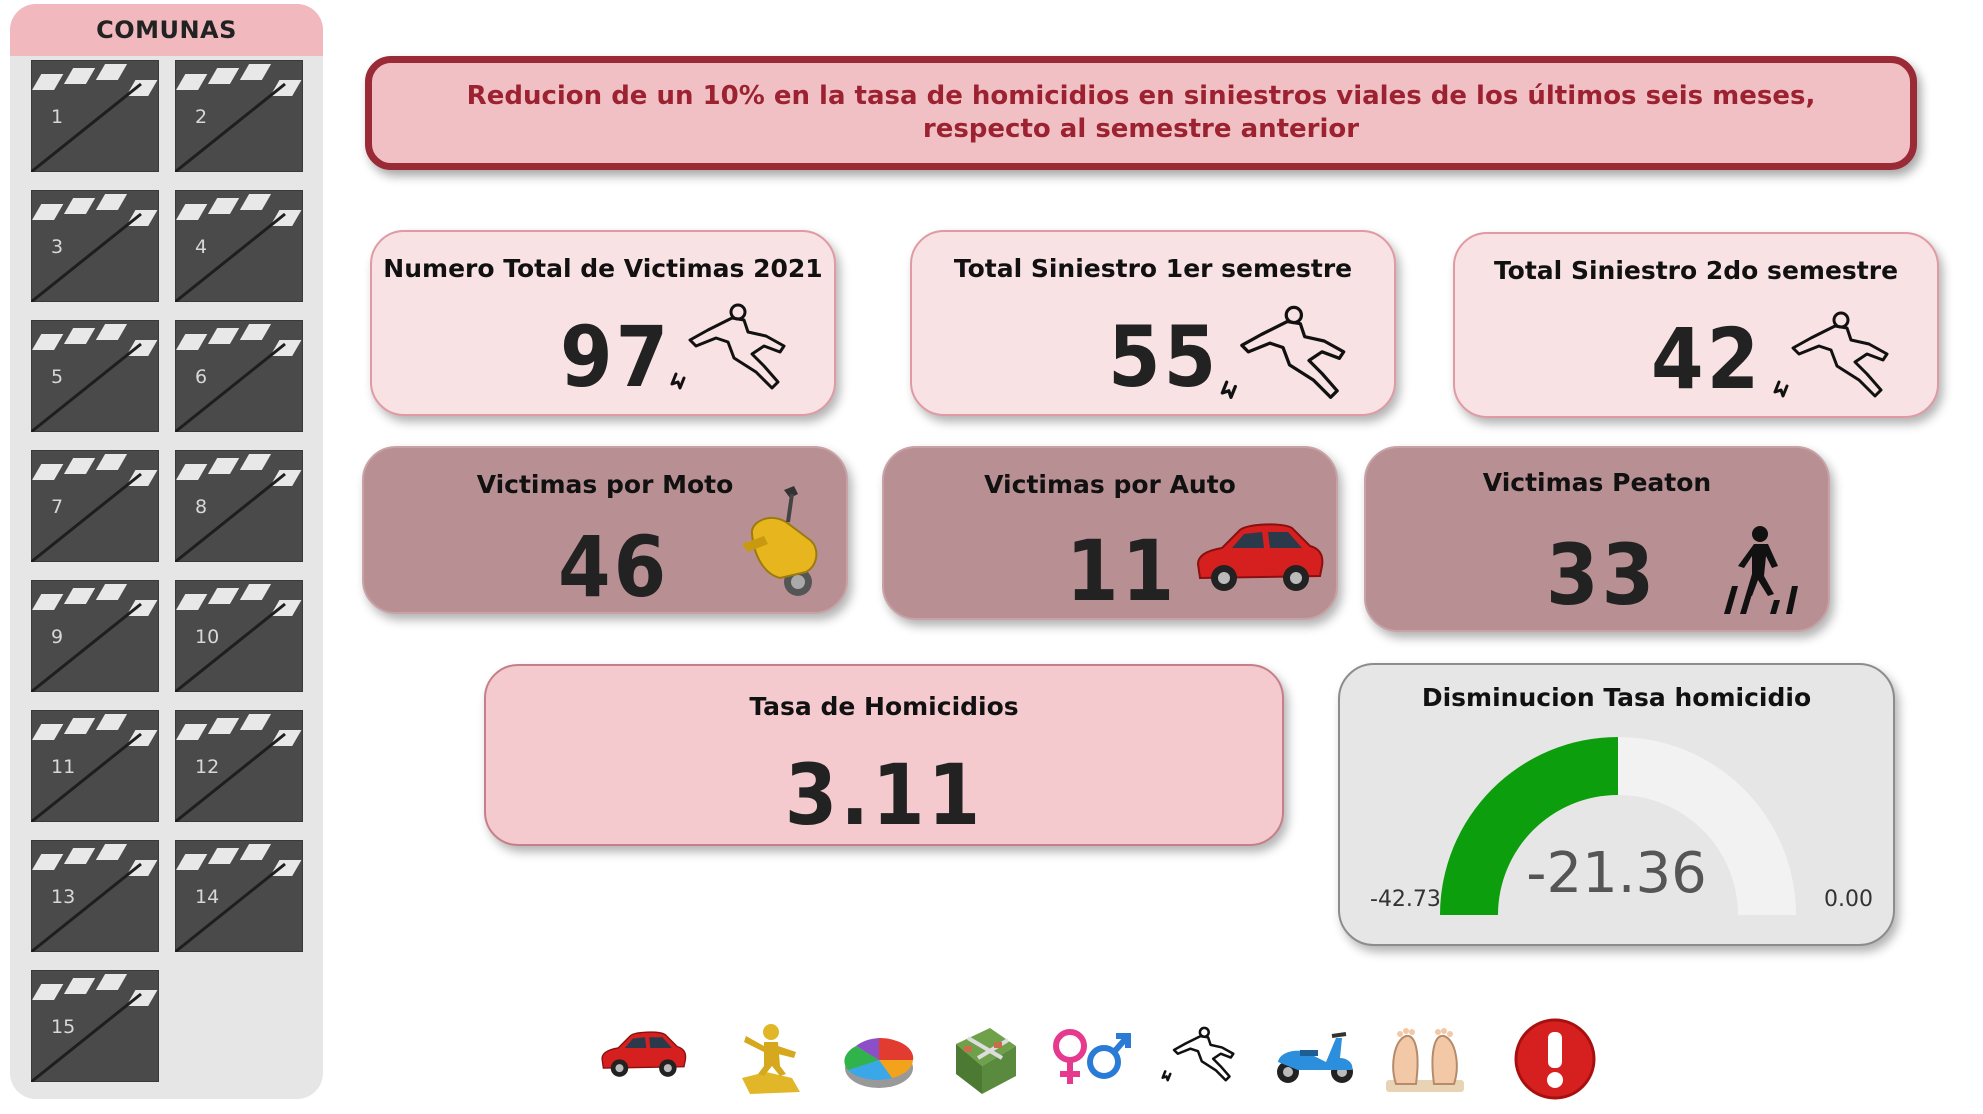  I want to click on comunas-title: COMUNAS, so click(166, 30).